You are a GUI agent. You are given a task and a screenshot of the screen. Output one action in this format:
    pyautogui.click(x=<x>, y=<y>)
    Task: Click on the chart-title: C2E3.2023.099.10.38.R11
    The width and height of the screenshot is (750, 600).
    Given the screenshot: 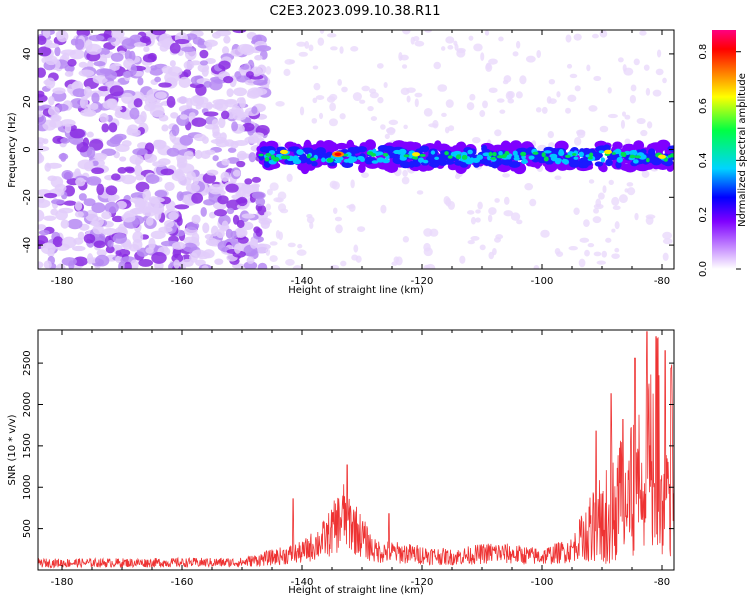 What is the action you would take?
    pyautogui.click(x=354, y=11)
    